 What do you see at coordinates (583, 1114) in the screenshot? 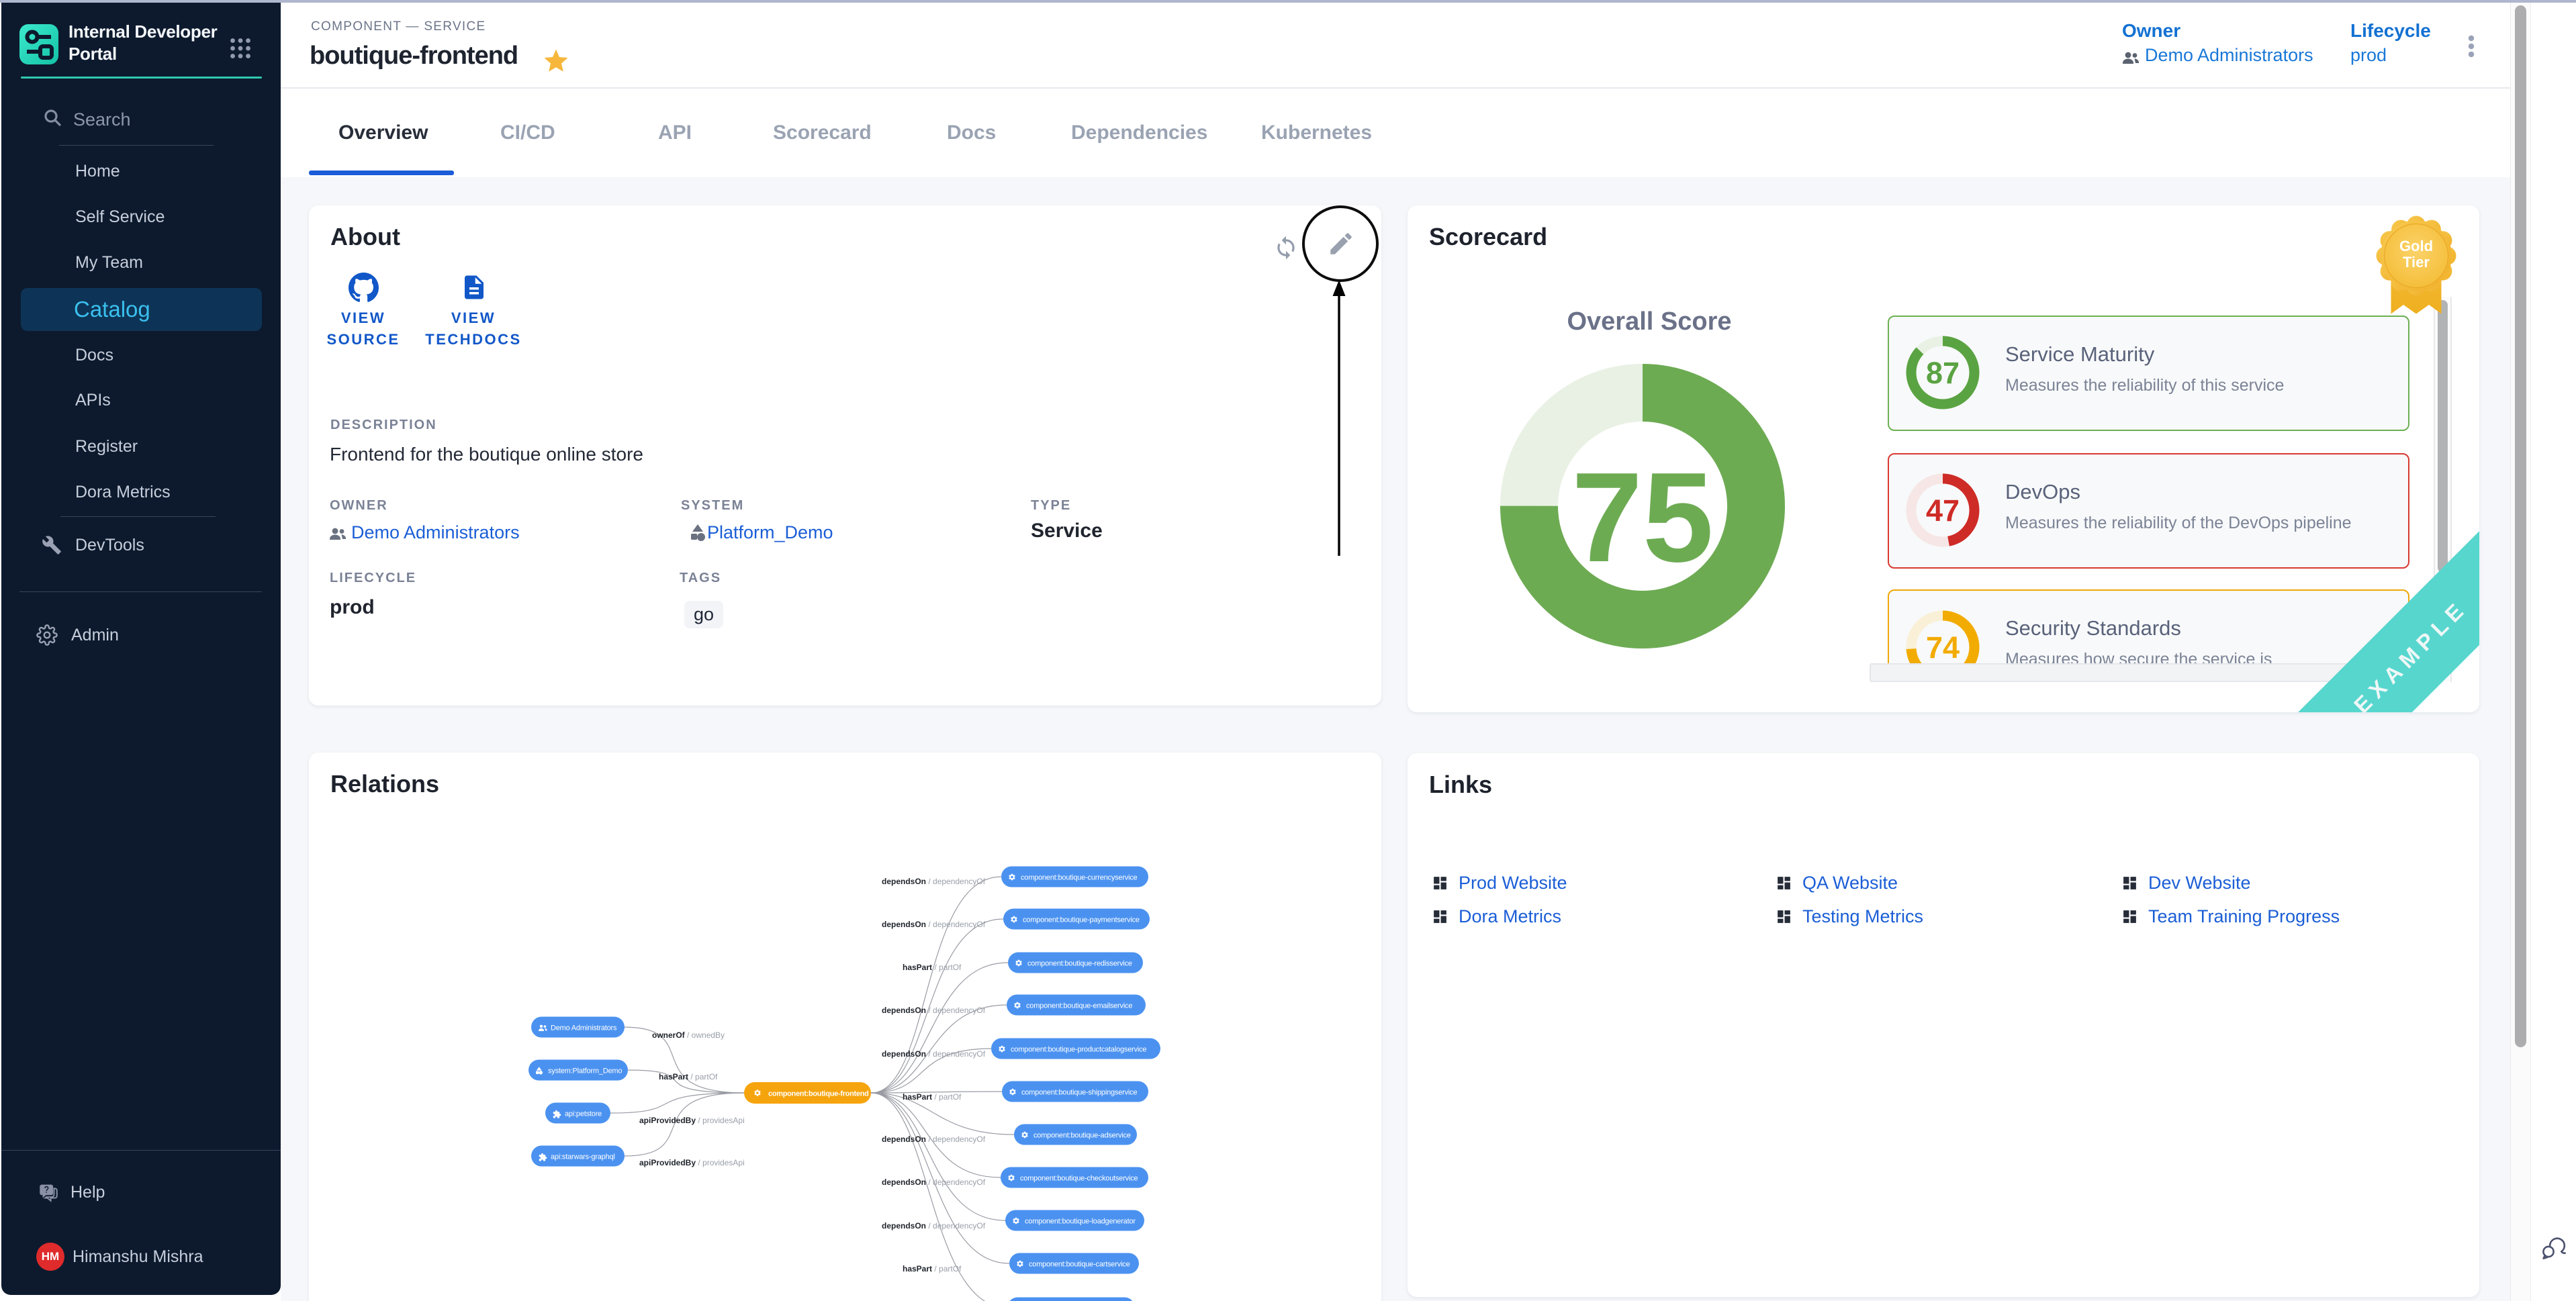
I see `svg-text: api:petstore` at bounding box center [583, 1114].